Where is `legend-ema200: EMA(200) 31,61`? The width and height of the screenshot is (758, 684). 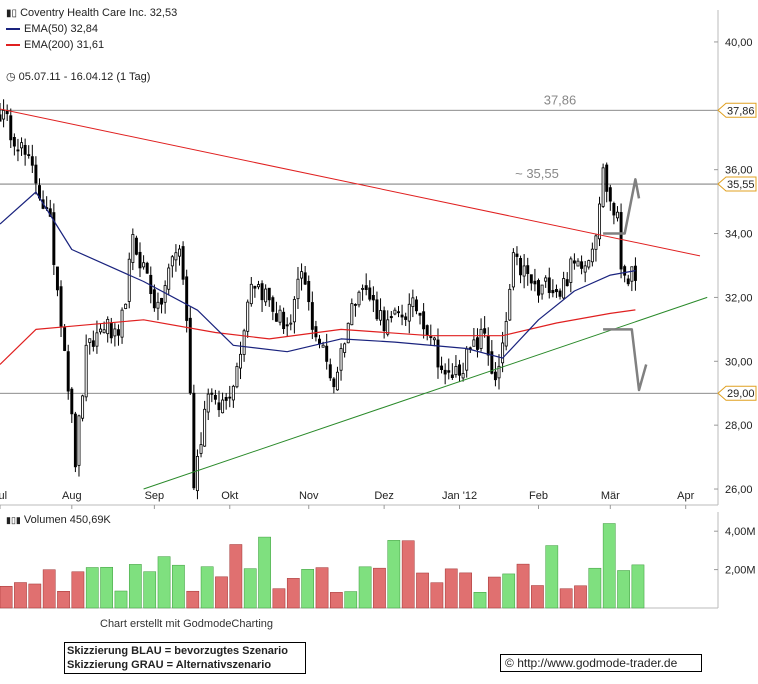 legend-ema200: EMA(200) 31,61 is located at coordinates (55, 45).